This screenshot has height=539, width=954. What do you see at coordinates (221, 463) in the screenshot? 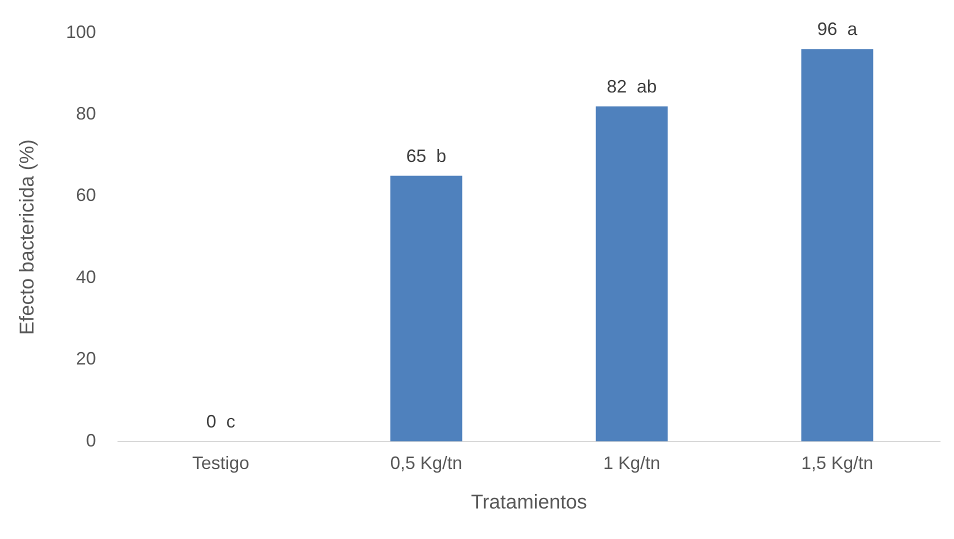
I see `x-tick-label: Testigo` at bounding box center [221, 463].